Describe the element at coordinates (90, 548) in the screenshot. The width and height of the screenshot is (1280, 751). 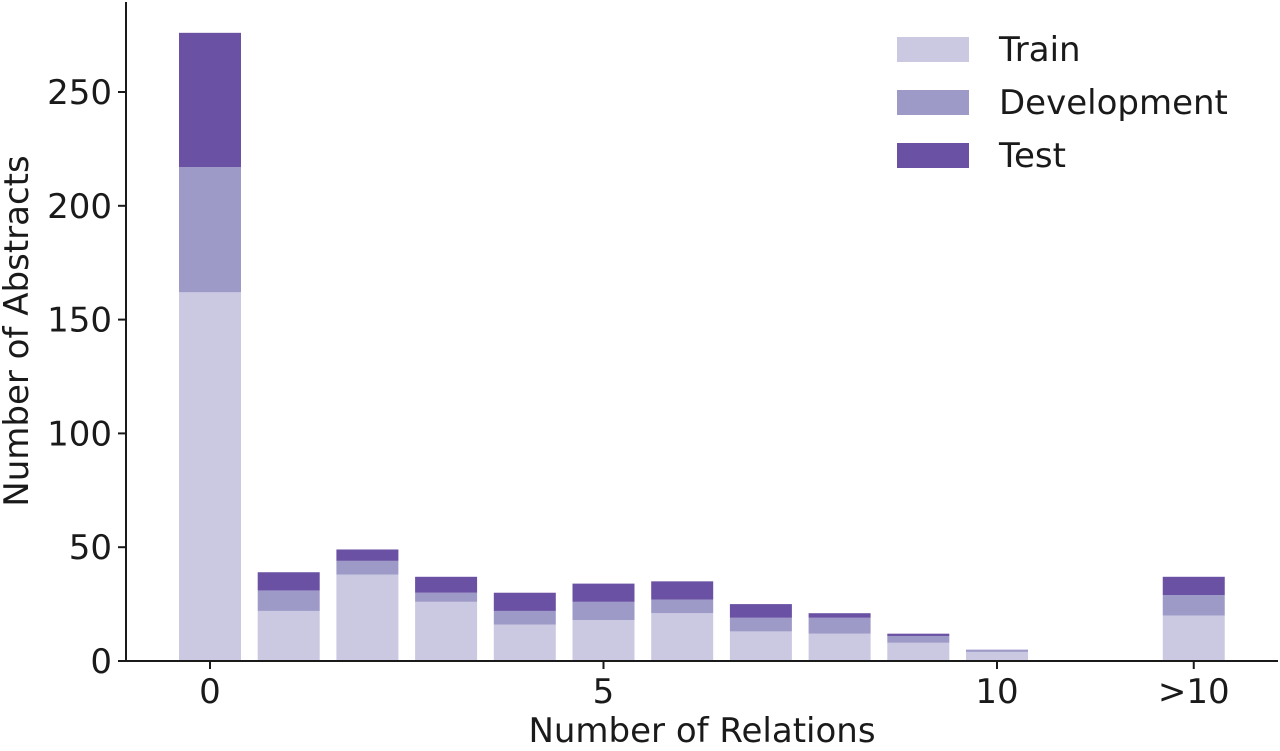
I see `y-tick-label: 50` at that location.